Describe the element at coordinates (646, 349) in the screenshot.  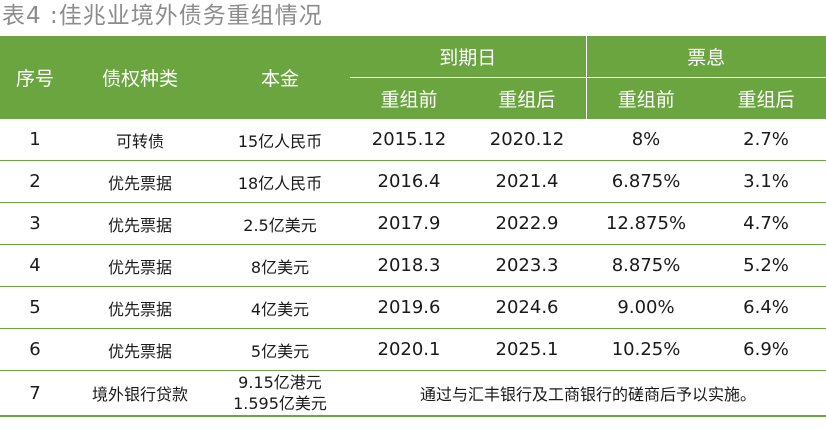
I see `cell-coupon-before: 10.25%` at that location.